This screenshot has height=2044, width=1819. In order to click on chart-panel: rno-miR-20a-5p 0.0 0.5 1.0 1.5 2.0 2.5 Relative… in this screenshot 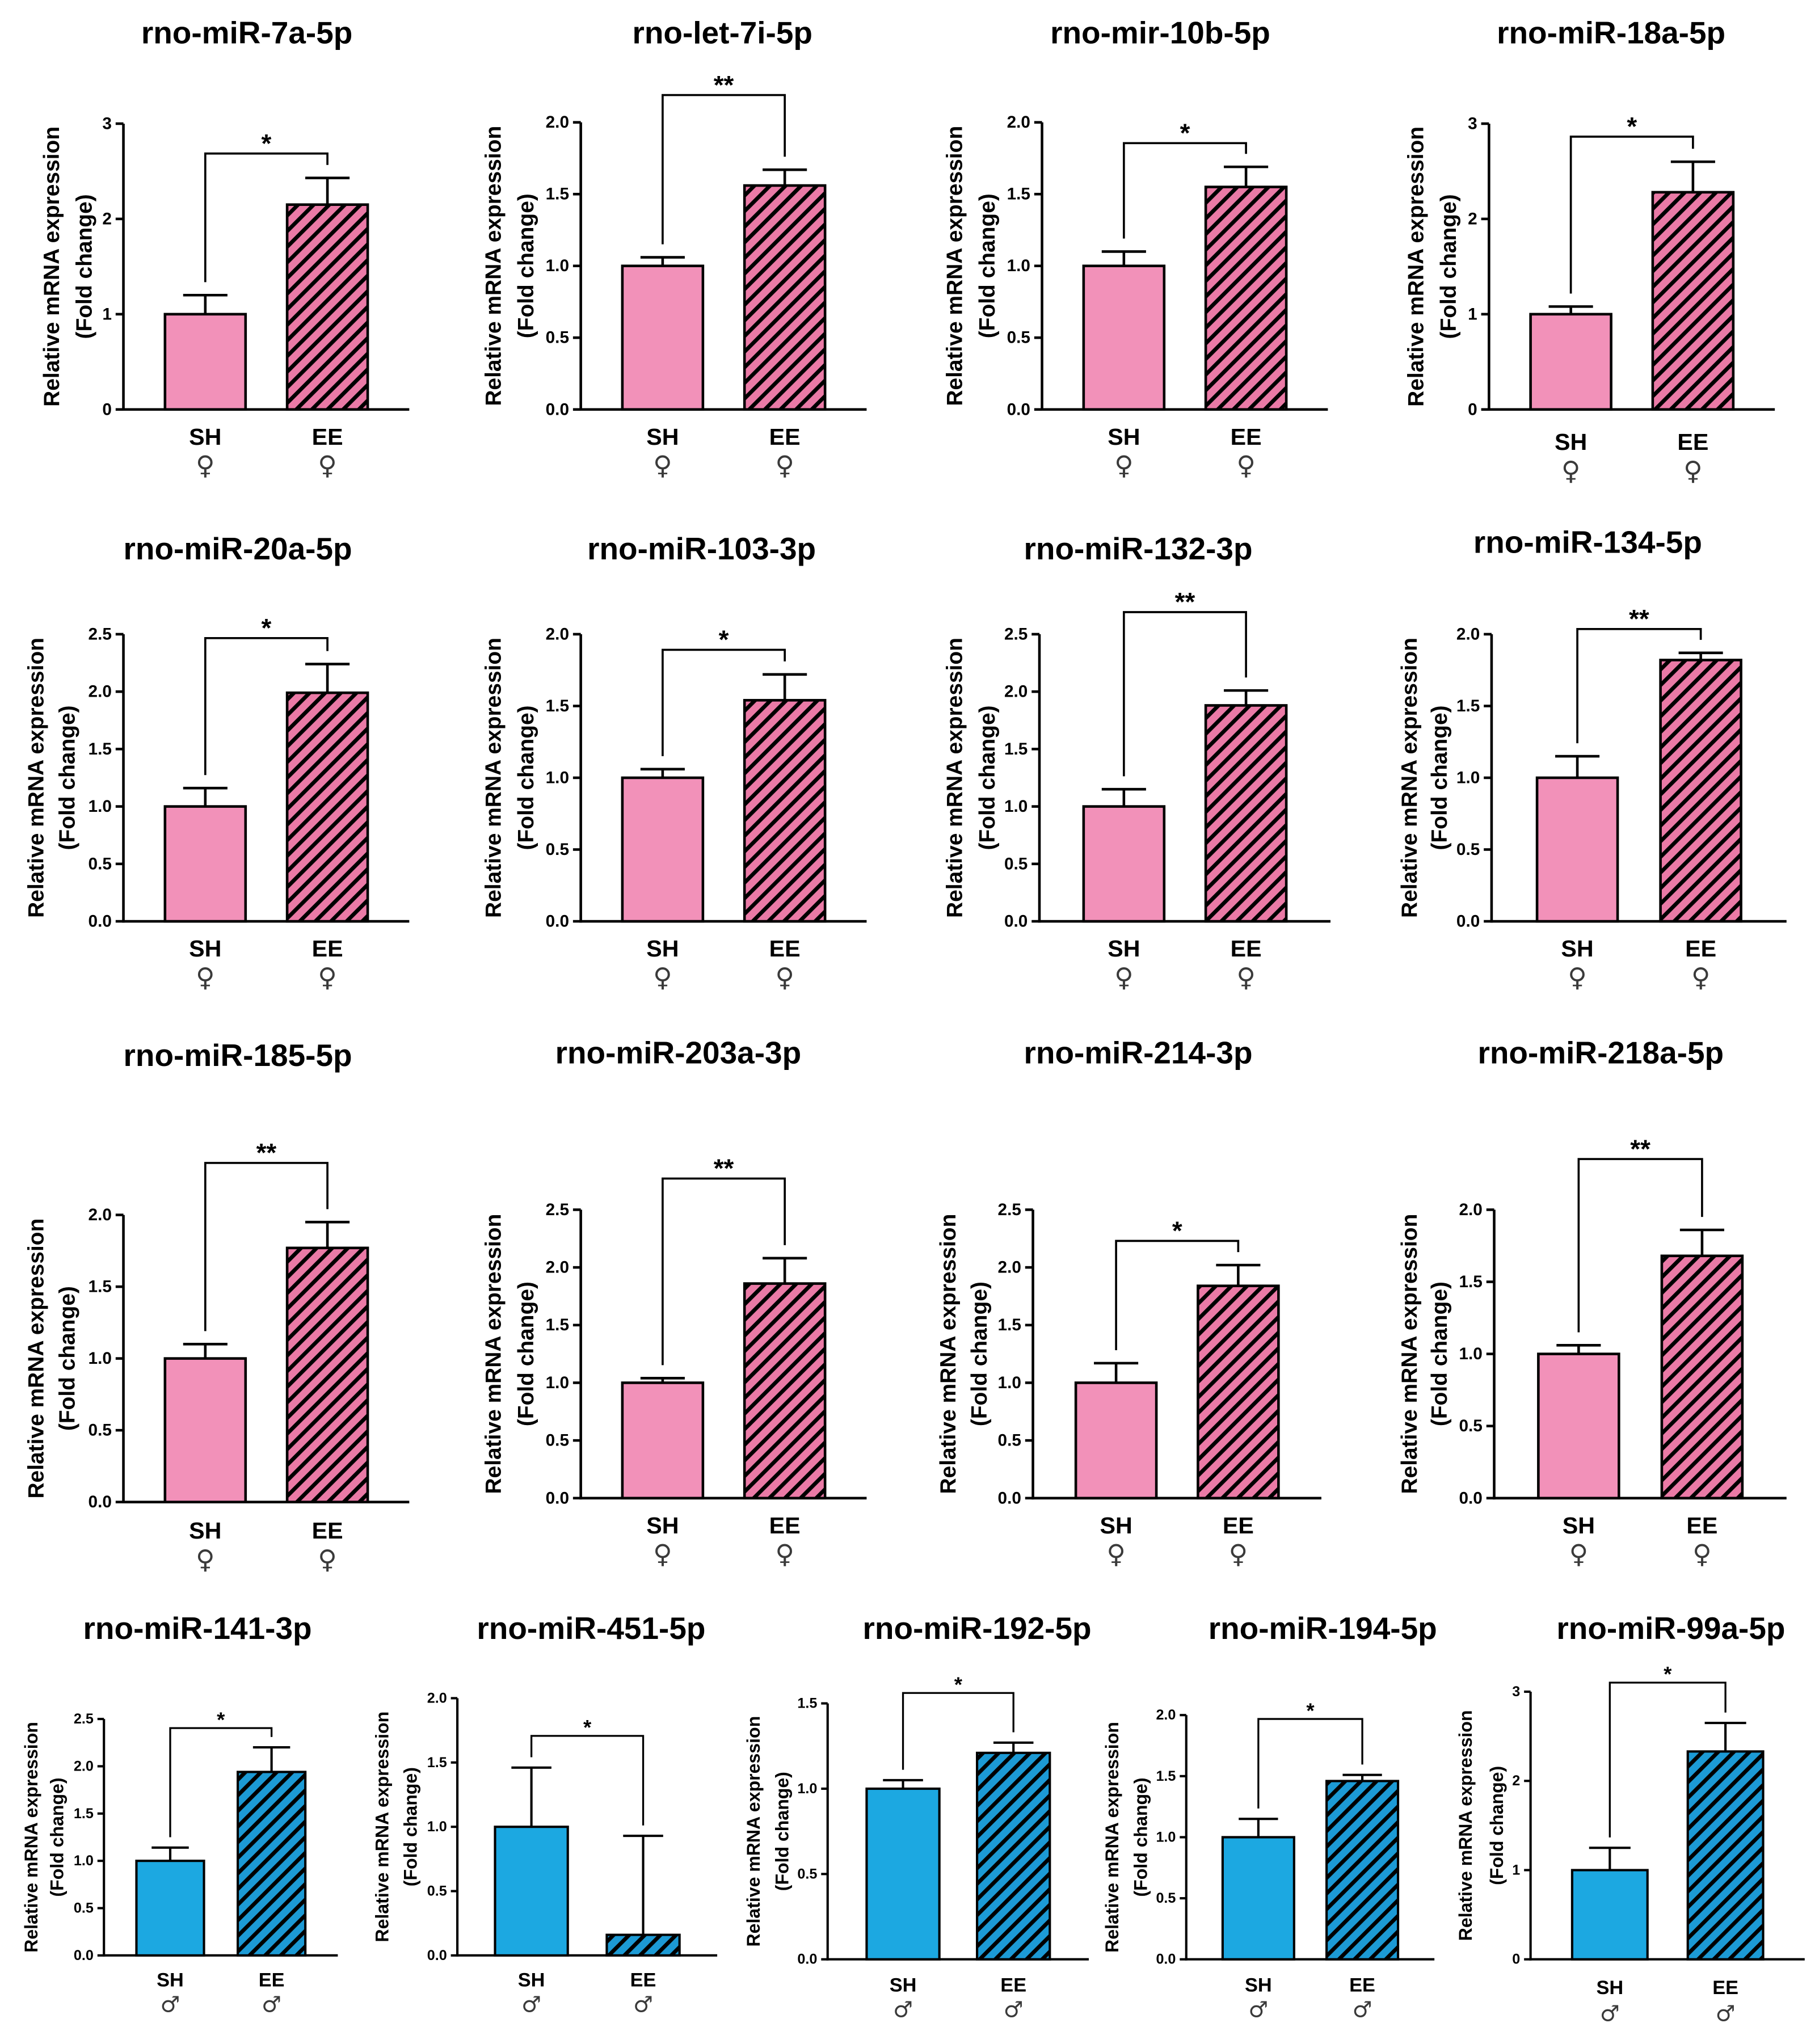, I will do `click(217, 761)`.